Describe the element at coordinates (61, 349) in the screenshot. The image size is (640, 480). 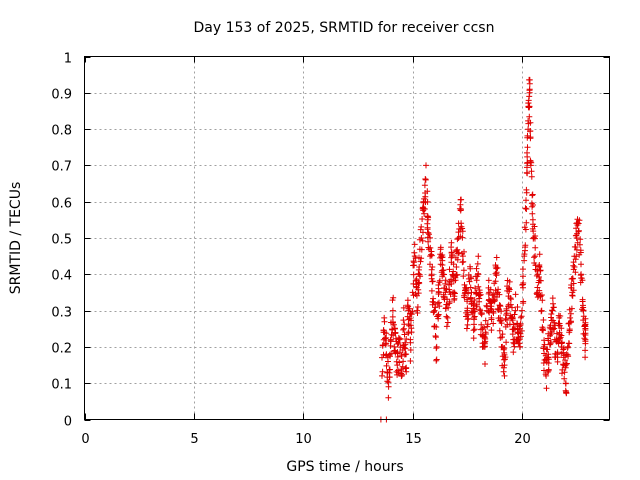
I see `y-tick-label: 0.2` at that location.